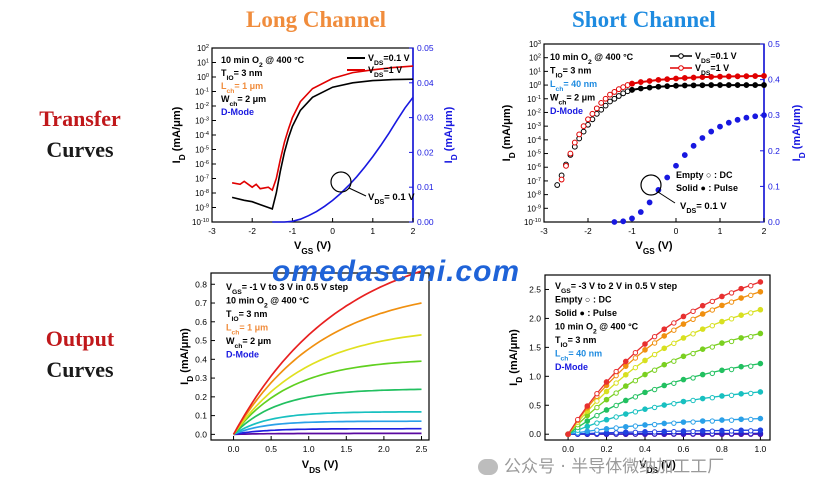 The width and height of the screenshot is (834, 491). Describe the element at coordinates (396, 271) in the screenshot. I see `watermark: omedasemi.com` at that location.